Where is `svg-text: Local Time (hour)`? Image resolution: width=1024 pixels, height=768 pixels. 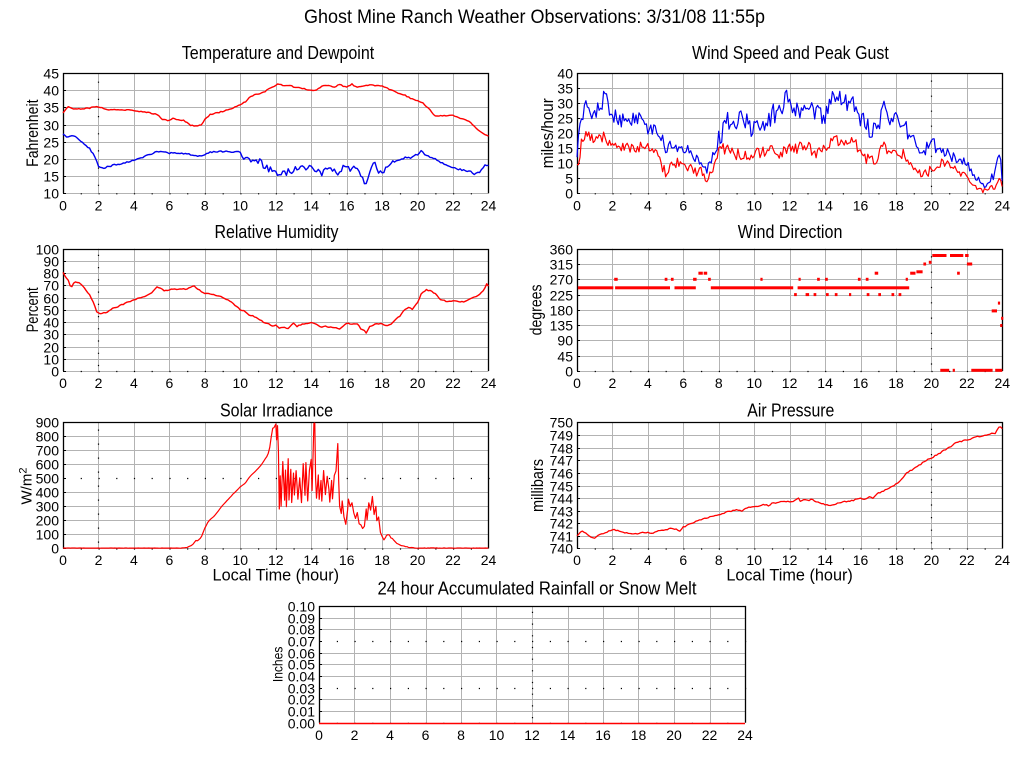 svg-text: Local Time (hour) is located at coordinates (789, 575).